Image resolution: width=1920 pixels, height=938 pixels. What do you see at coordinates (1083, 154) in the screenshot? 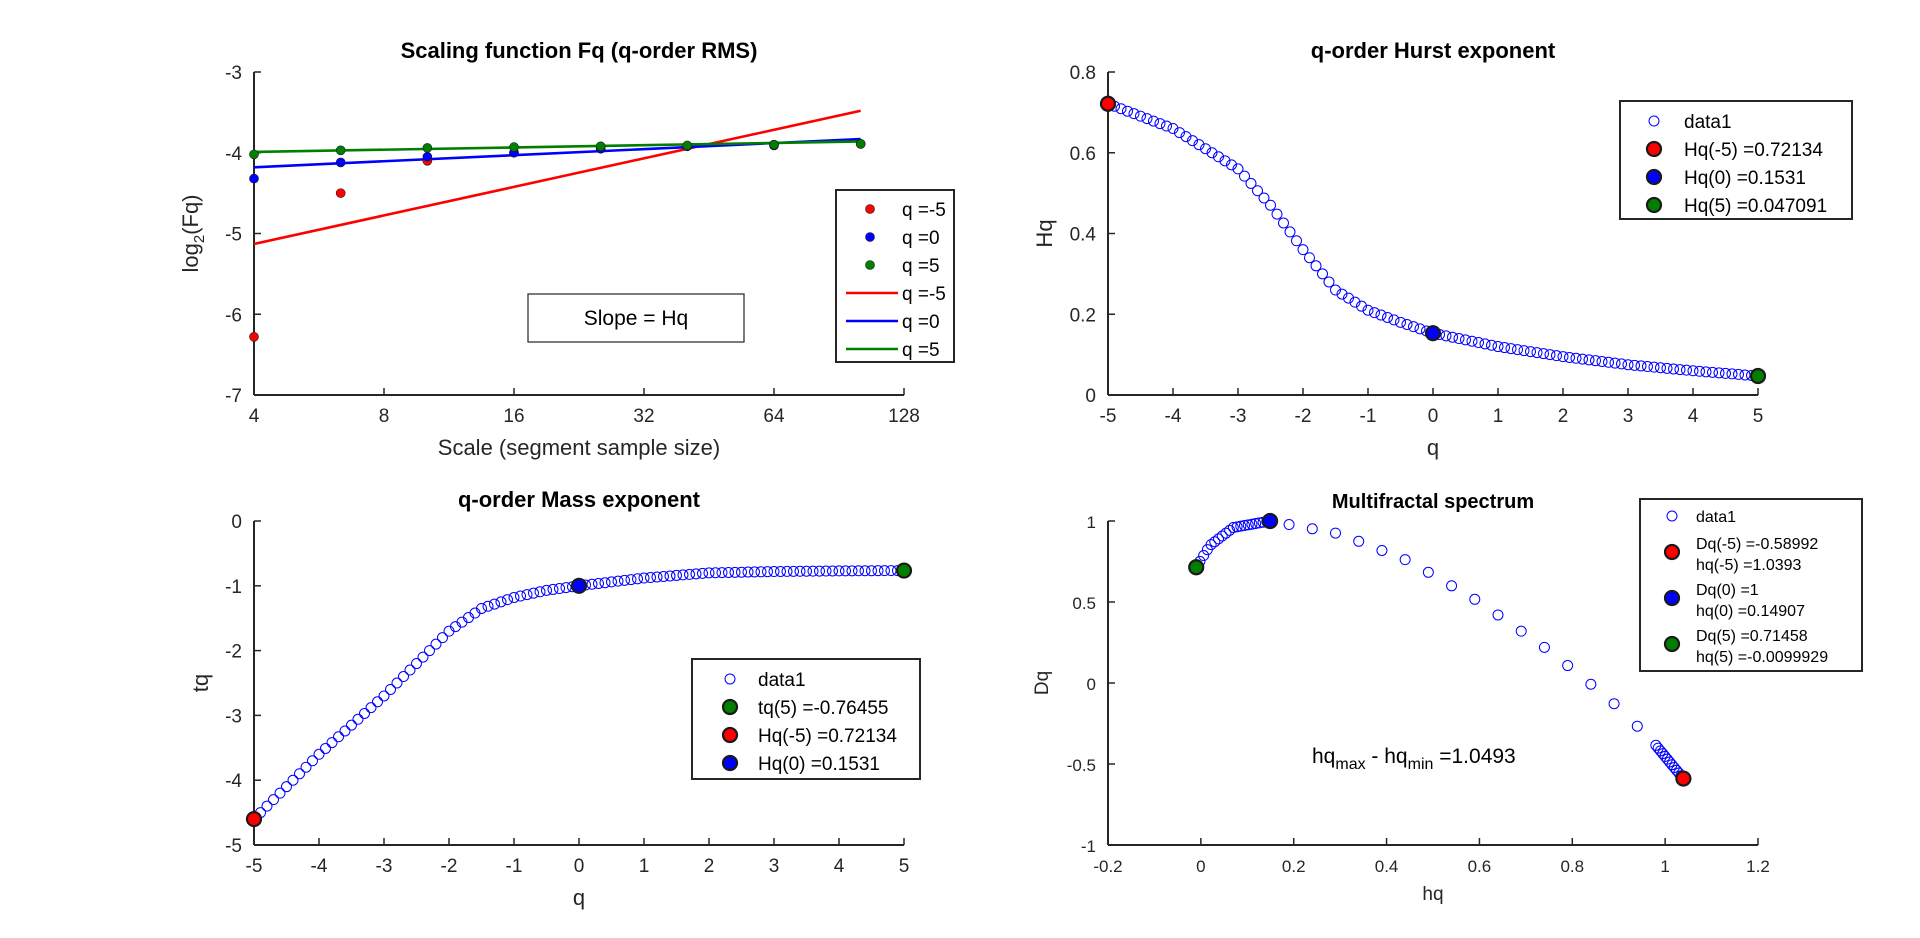
I see `y-tick-label: 0.6` at bounding box center [1083, 154].